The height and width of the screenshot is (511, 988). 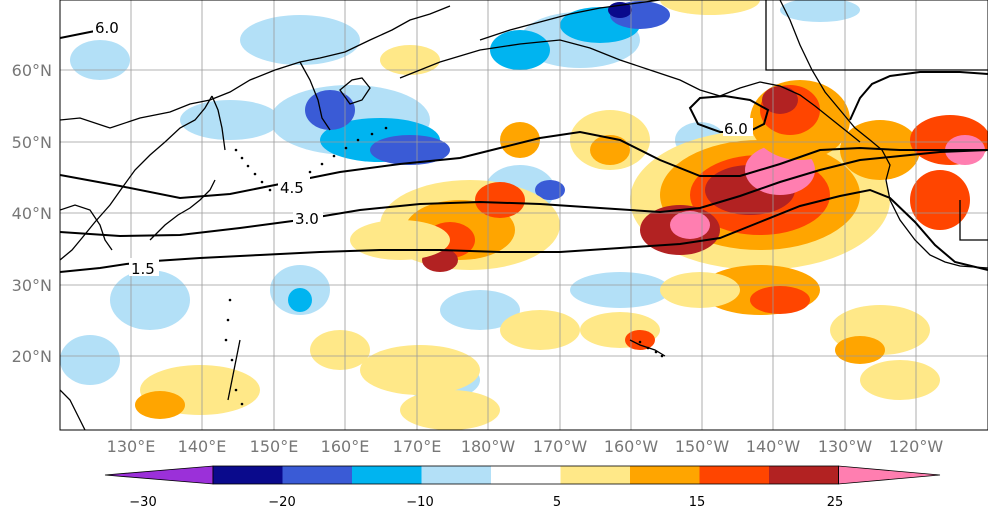 I want to click on contour-label: 3.0, so click(x=307, y=219).